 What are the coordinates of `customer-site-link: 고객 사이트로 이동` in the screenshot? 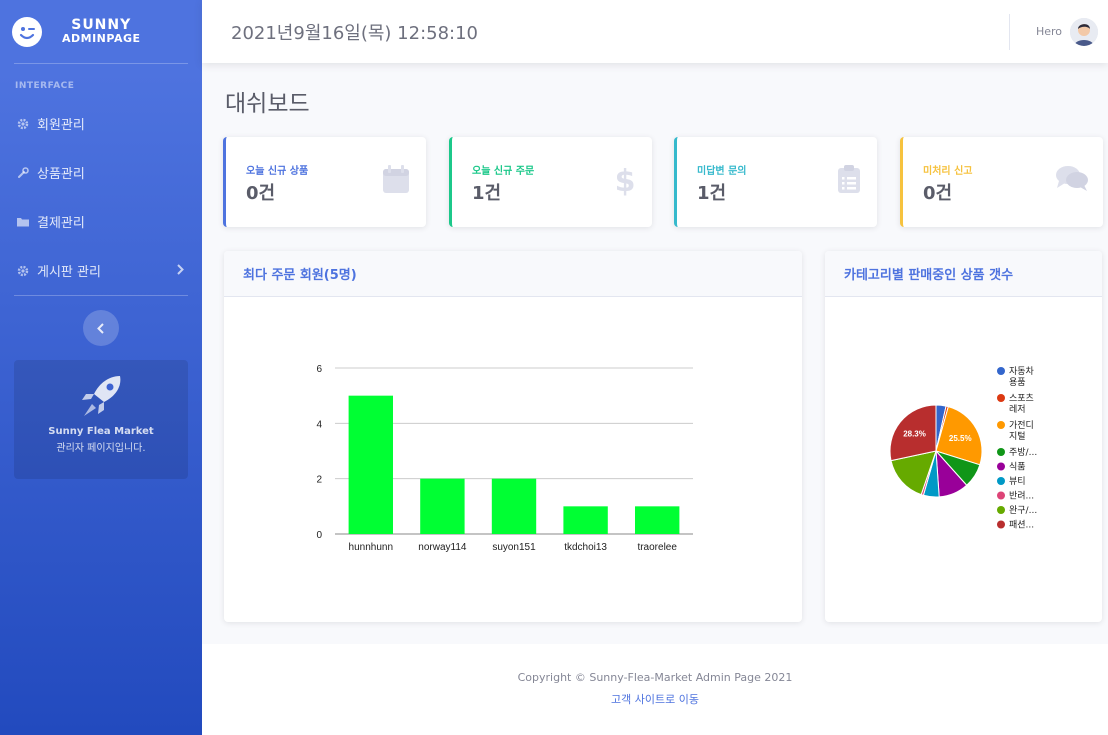 It's located at (655, 699).